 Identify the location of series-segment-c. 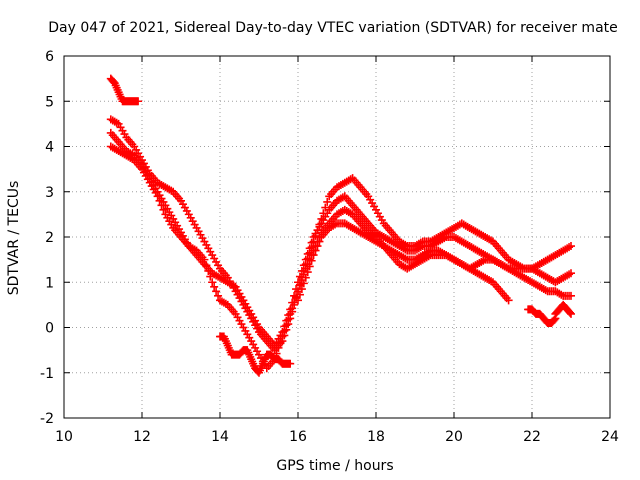
(542, 316).